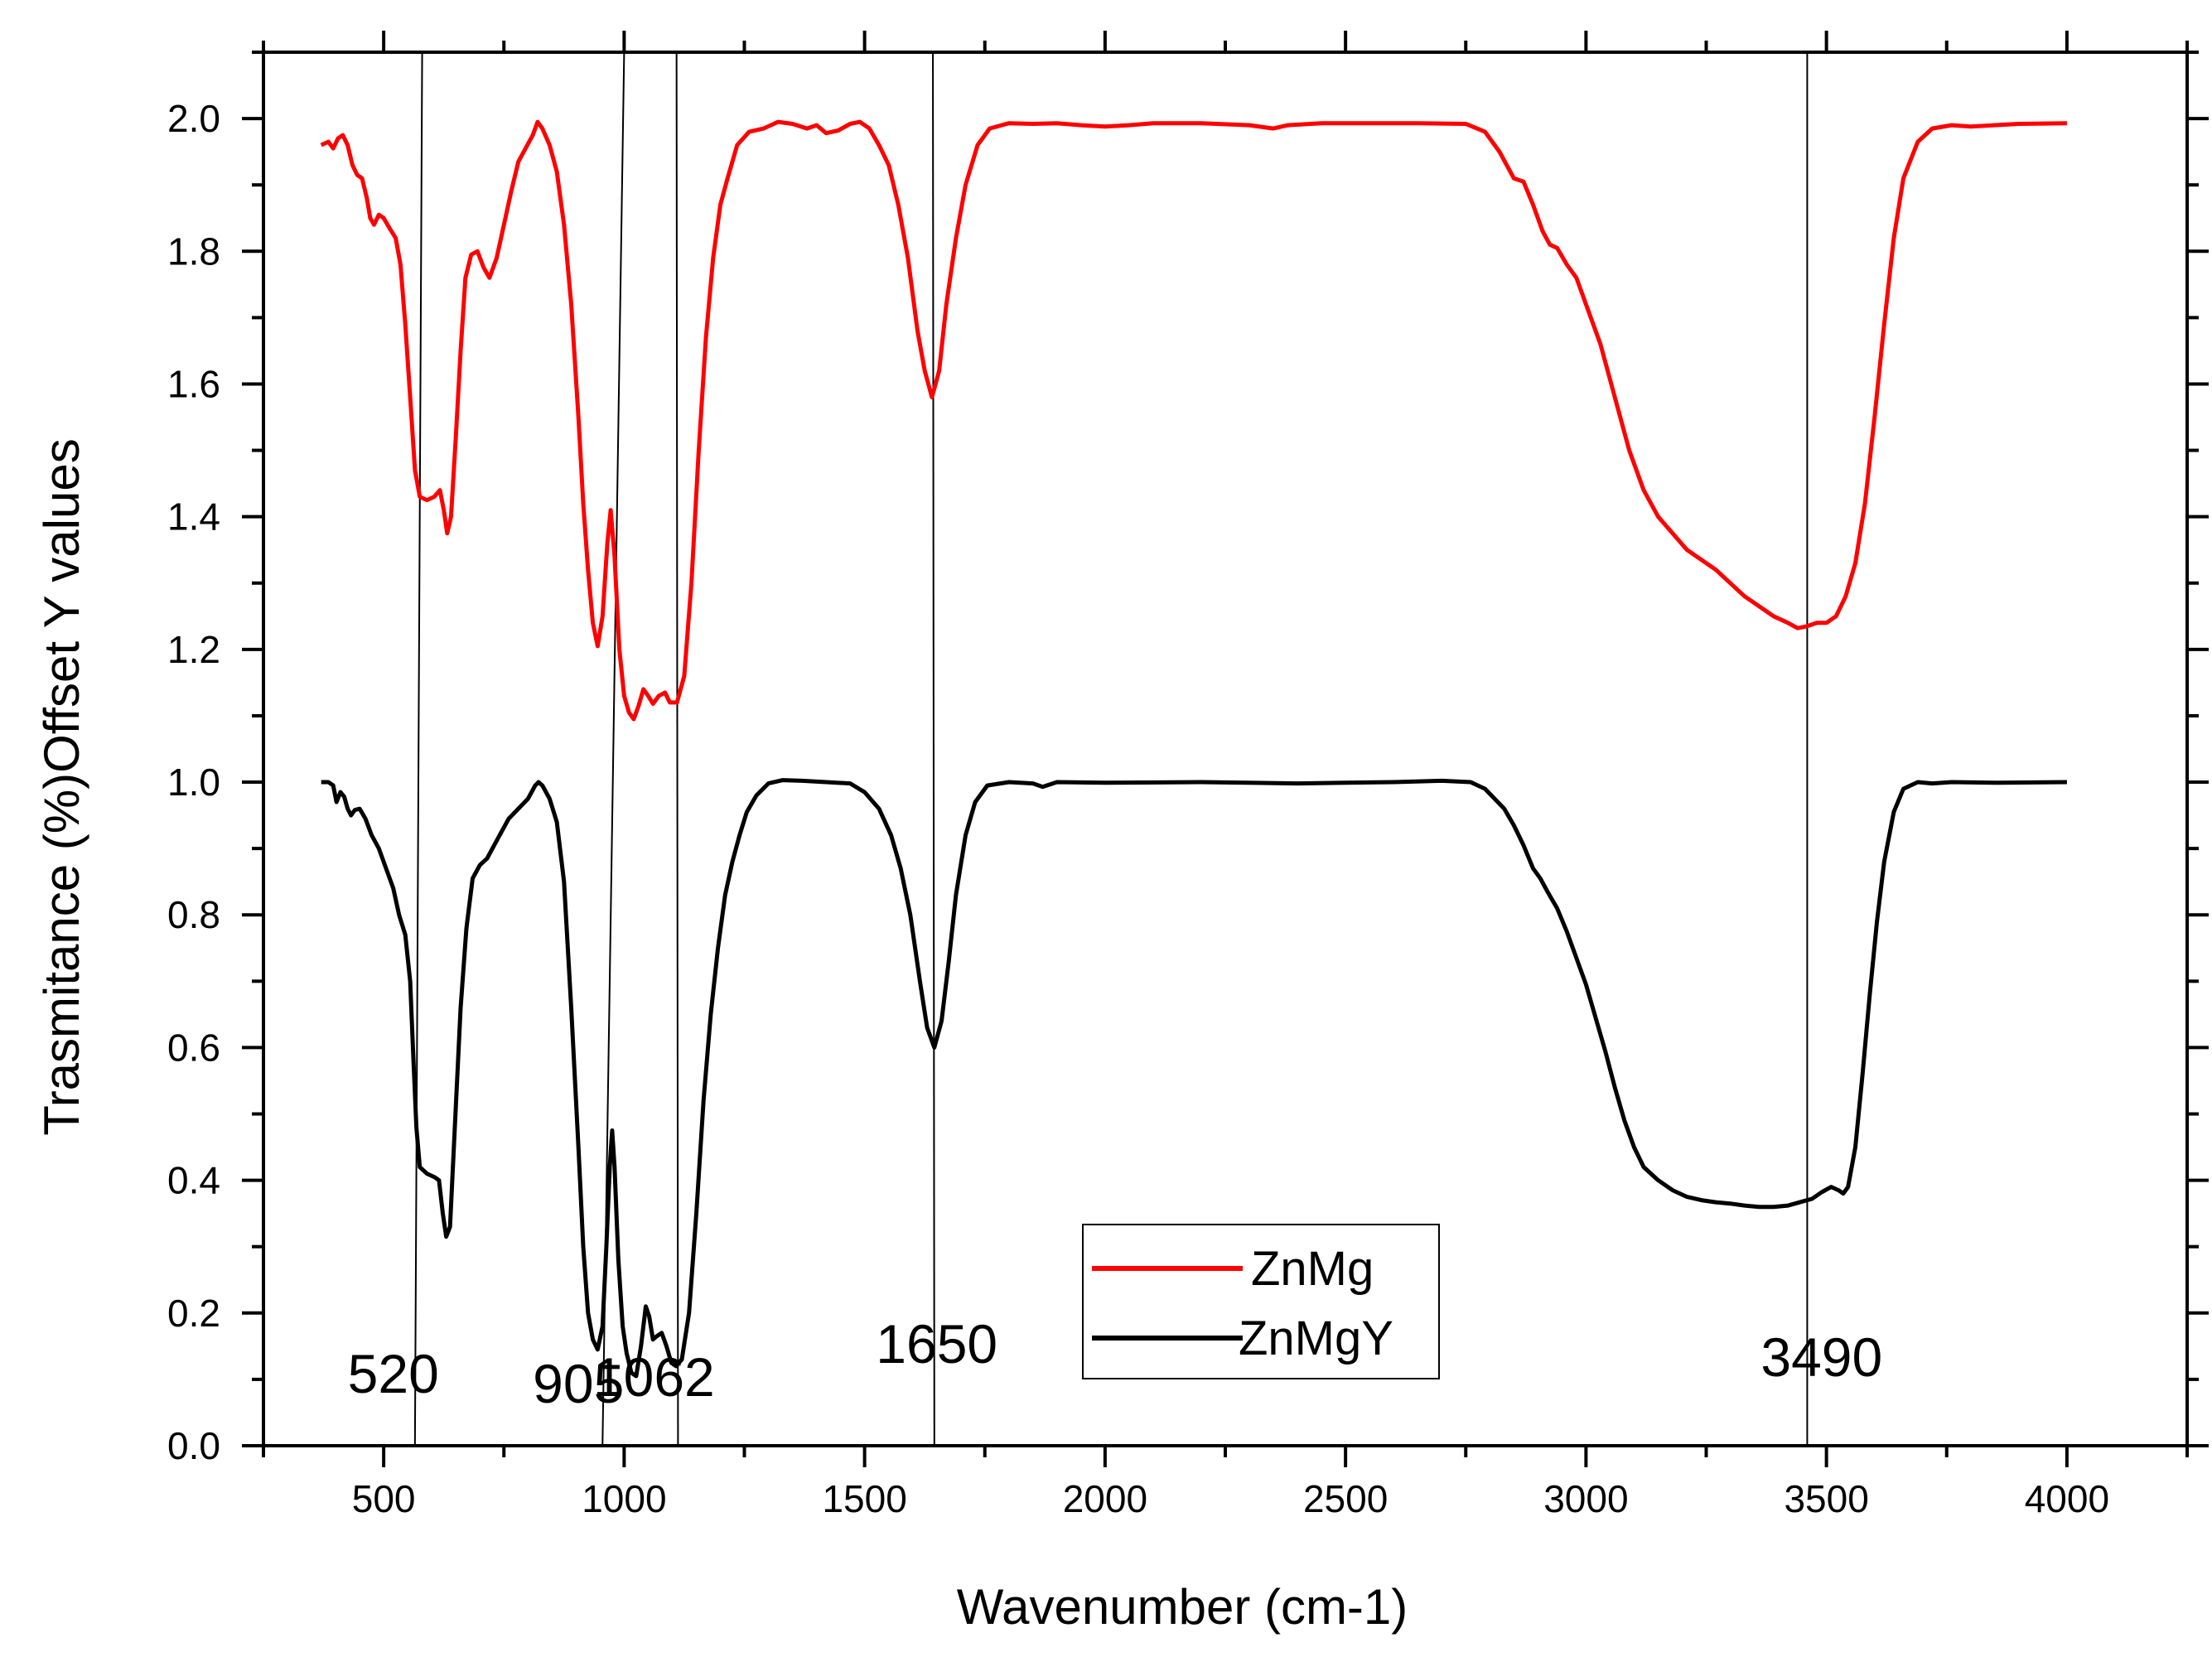  Describe the element at coordinates (384, 1499) in the screenshot. I see `x-tick-label: 500` at that location.